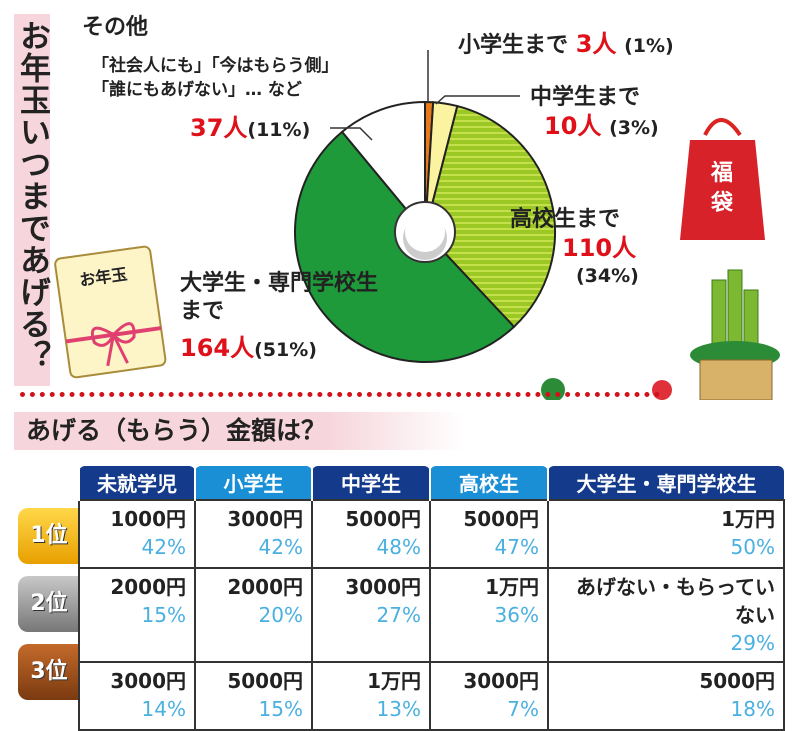 Image resolution: width=800 pixels, height=731 pixels. Describe the element at coordinates (219, 128) in the screenshot. I see `count: 37人` at that location.